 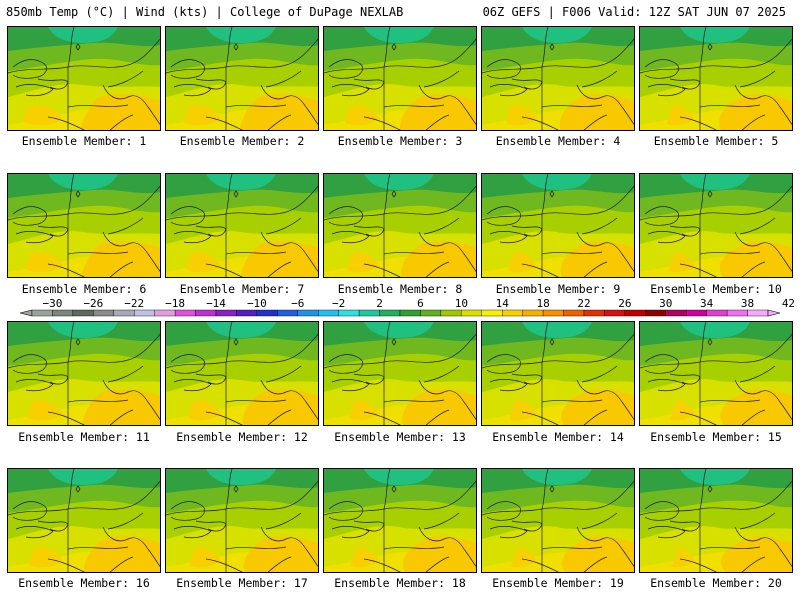 I want to click on colorbar-tick-label: −2, so click(x=338, y=303).